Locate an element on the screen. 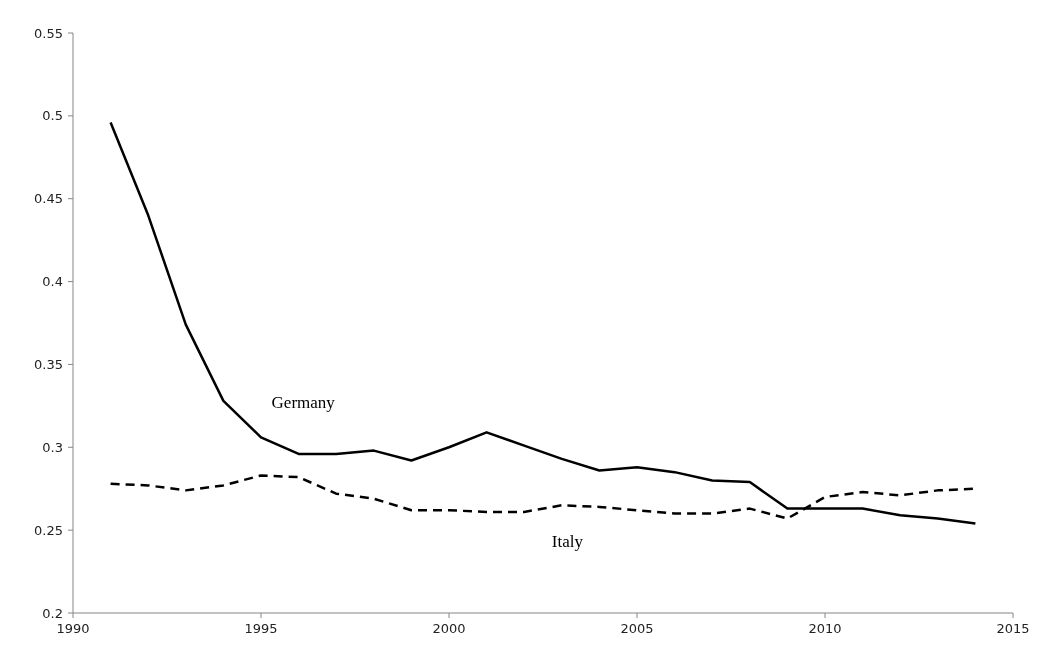 This screenshot has height=659, width=1055. y-tick-label: 0.3 is located at coordinates (52, 447).